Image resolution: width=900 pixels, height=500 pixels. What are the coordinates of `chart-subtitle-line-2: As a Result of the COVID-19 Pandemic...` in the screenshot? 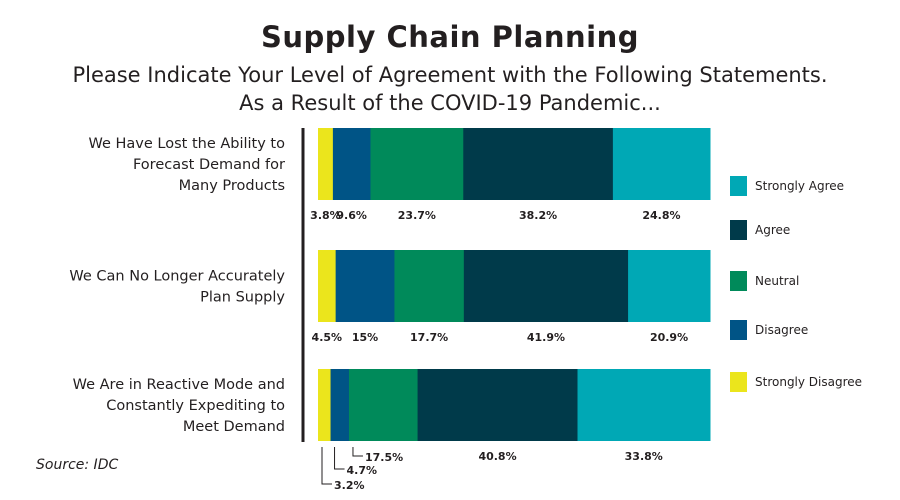 It's located at (450, 103).